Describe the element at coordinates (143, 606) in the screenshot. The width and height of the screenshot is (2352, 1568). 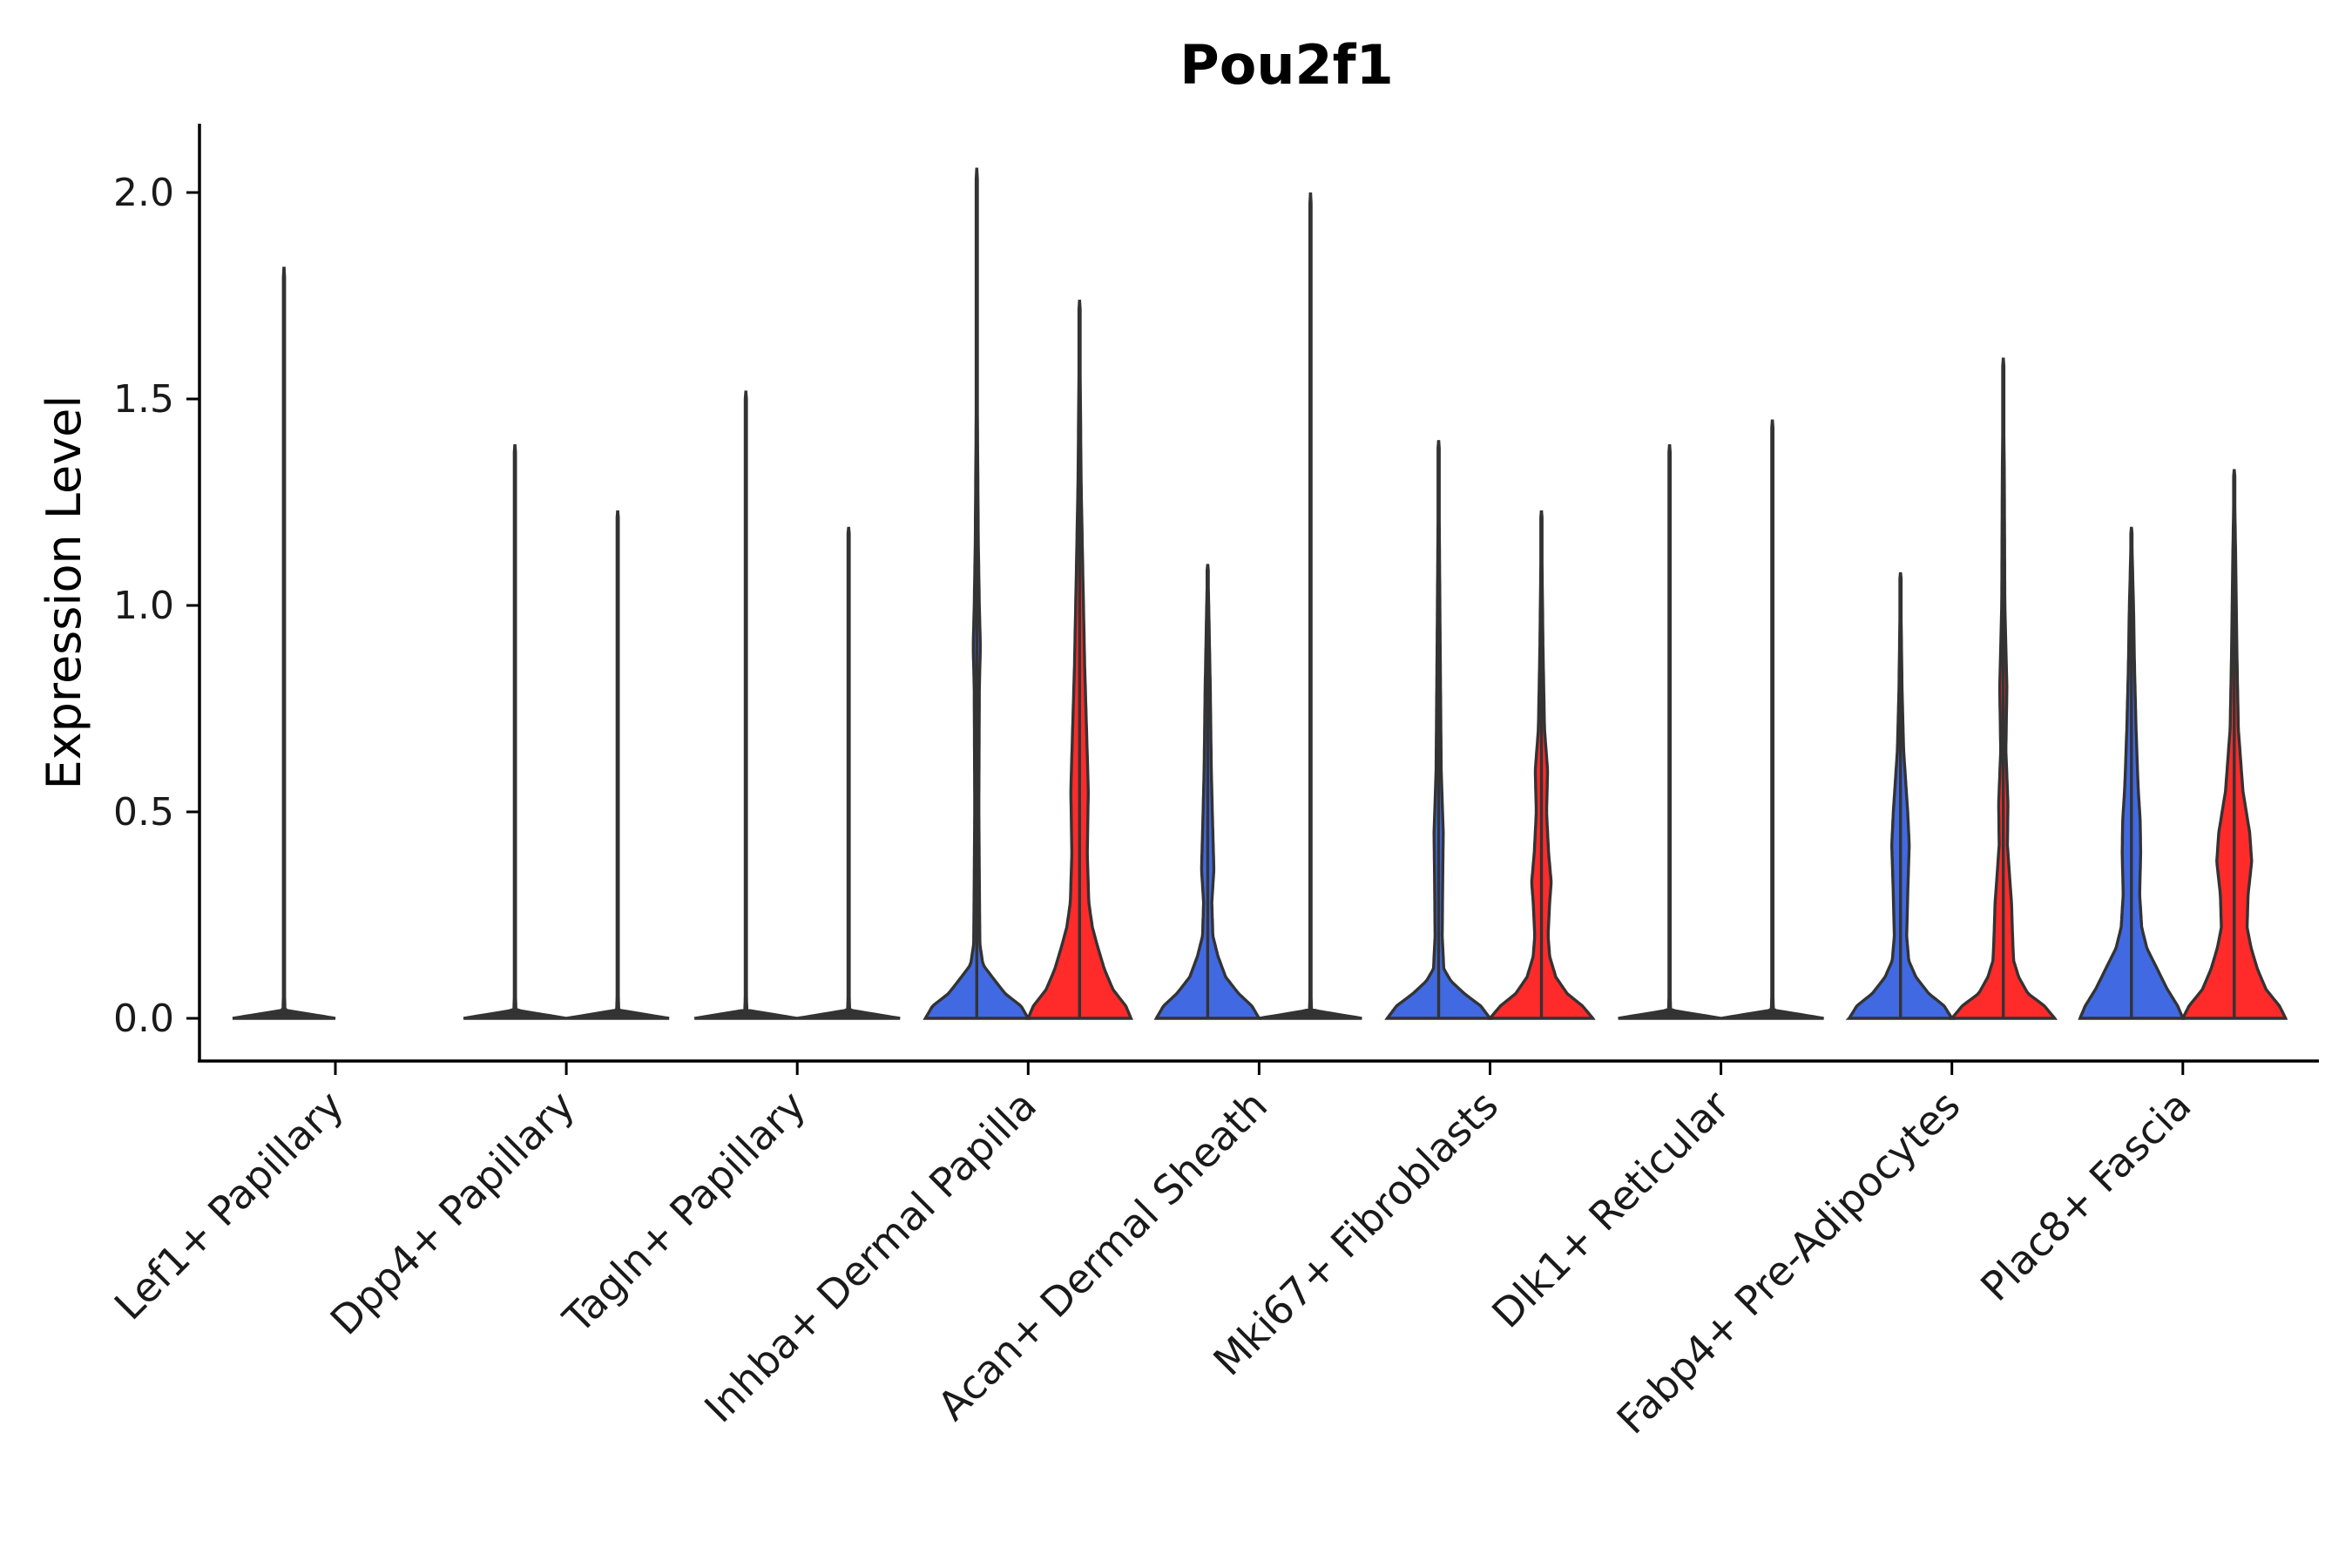
I see `y-tick-label: 1.0` at that location.